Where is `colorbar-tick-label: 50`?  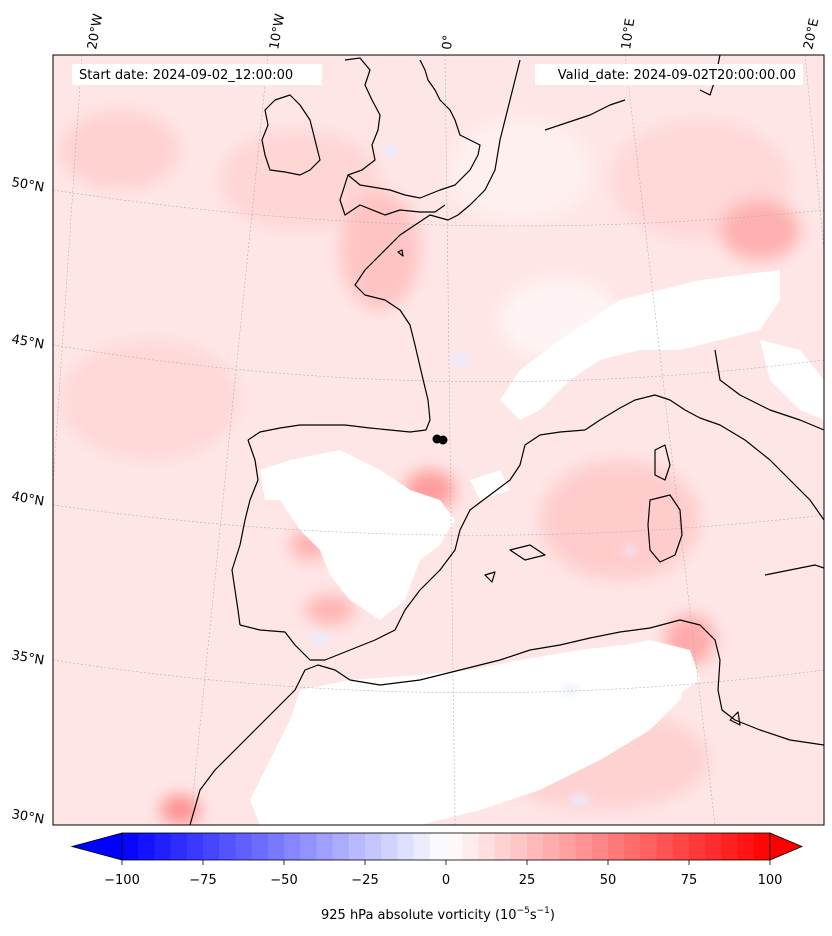 colorbar-tick-label: 50 is located at coordinates (608, 880).